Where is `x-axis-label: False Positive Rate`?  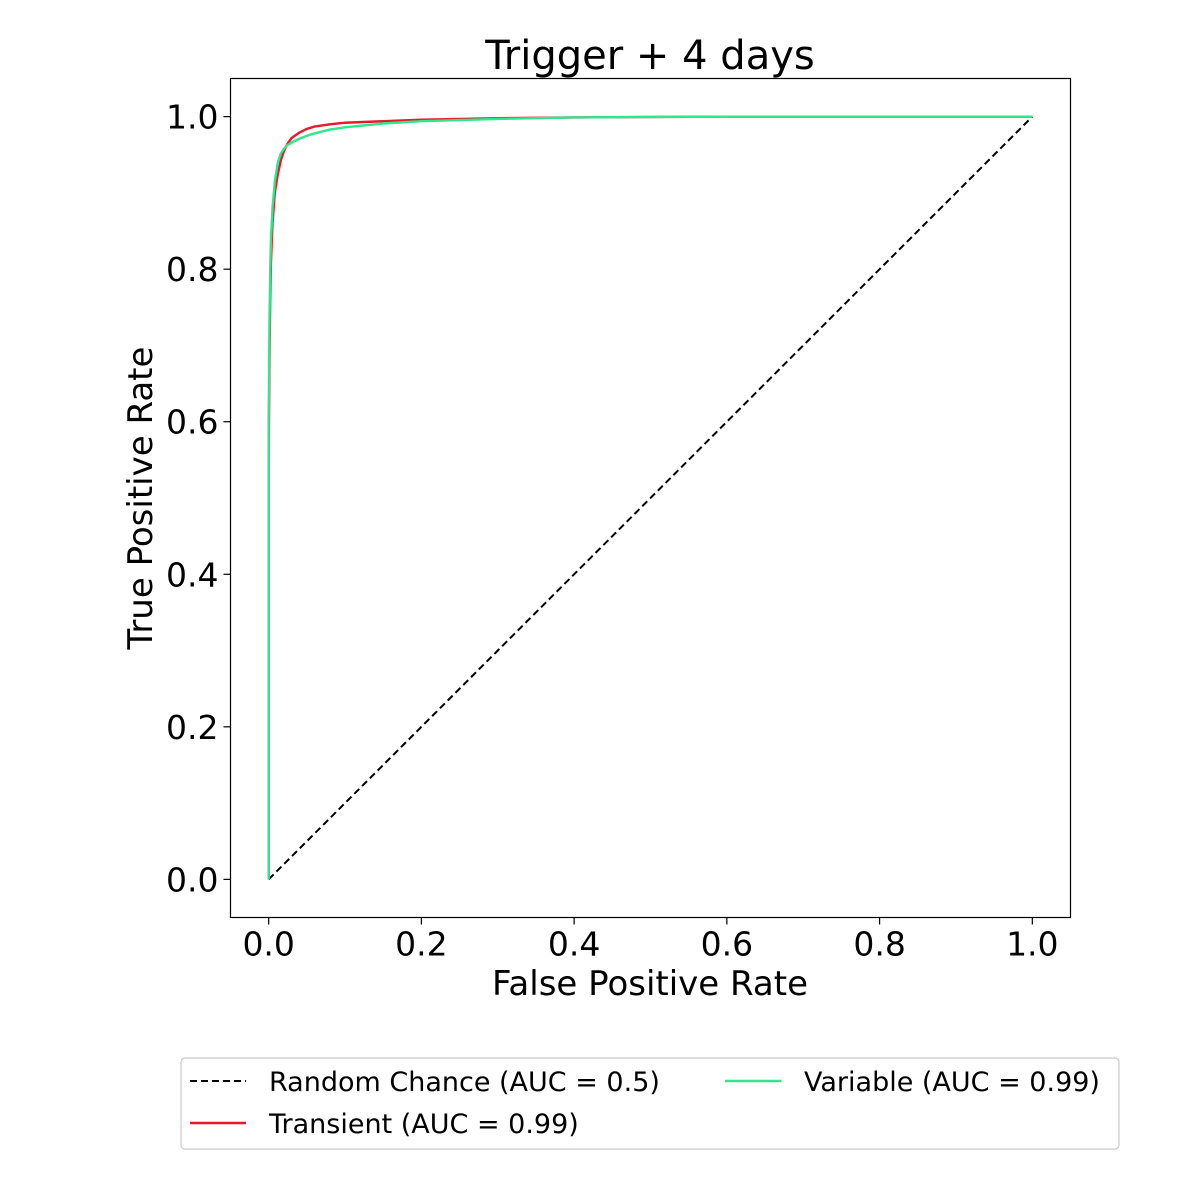 x-axis-label: False Positive Rate is located at coordinates (650, 984).